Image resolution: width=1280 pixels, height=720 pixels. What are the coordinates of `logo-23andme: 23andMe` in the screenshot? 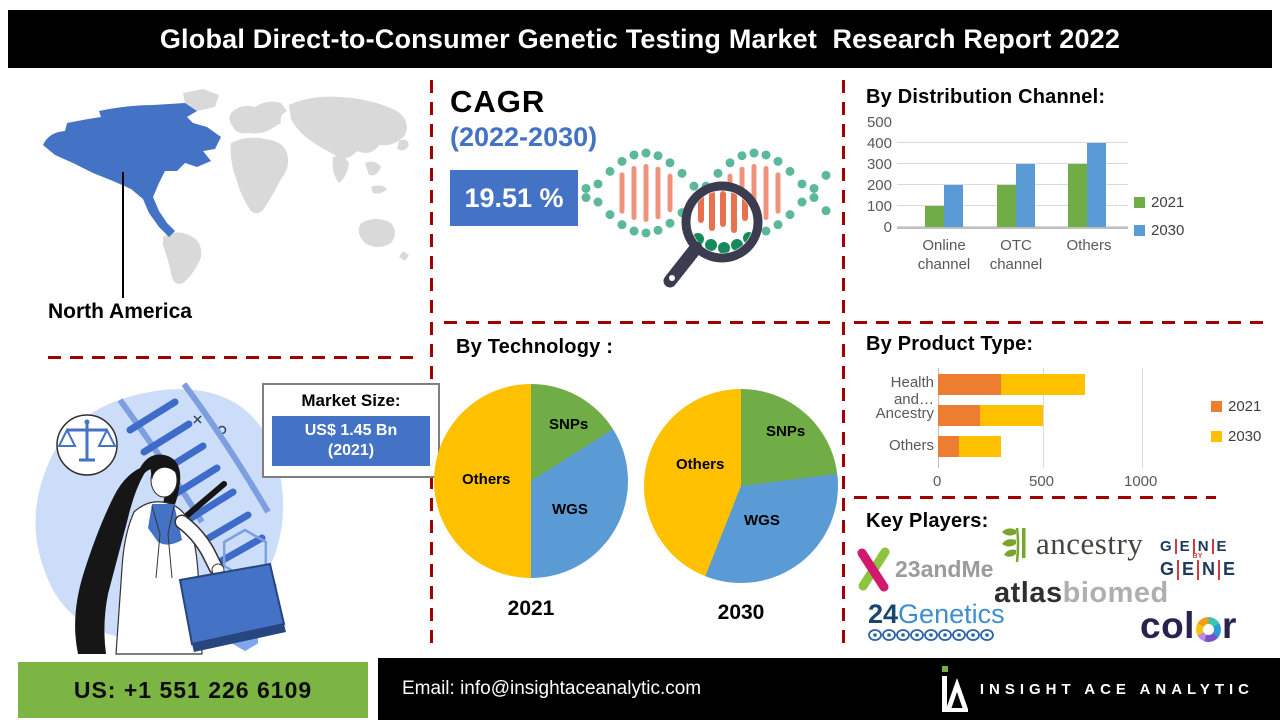 It's located at (924, 569).